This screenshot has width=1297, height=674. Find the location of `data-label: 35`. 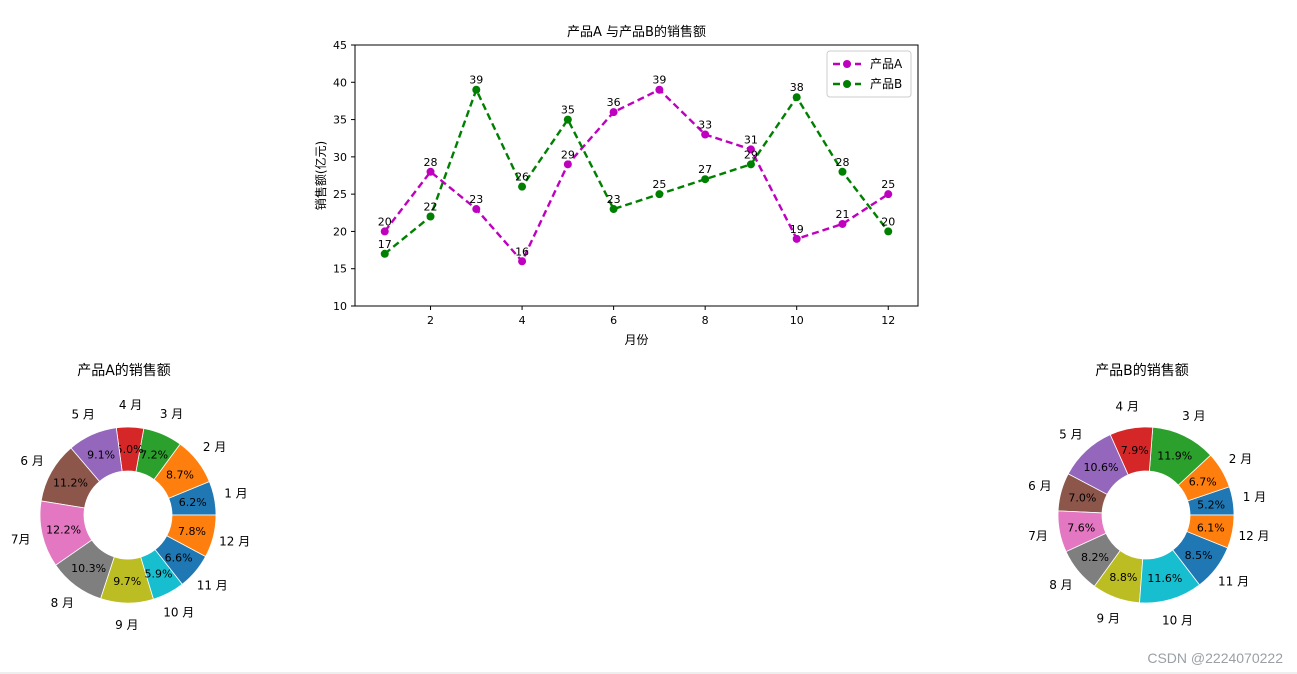

data-label: 35 is located at coordinates (568, 110).